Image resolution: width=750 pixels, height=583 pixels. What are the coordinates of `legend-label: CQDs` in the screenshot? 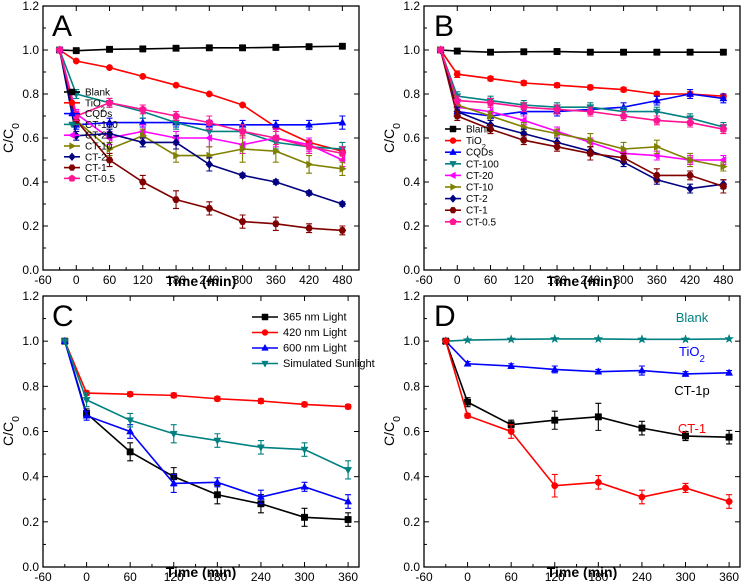 It's located at (479, 153).